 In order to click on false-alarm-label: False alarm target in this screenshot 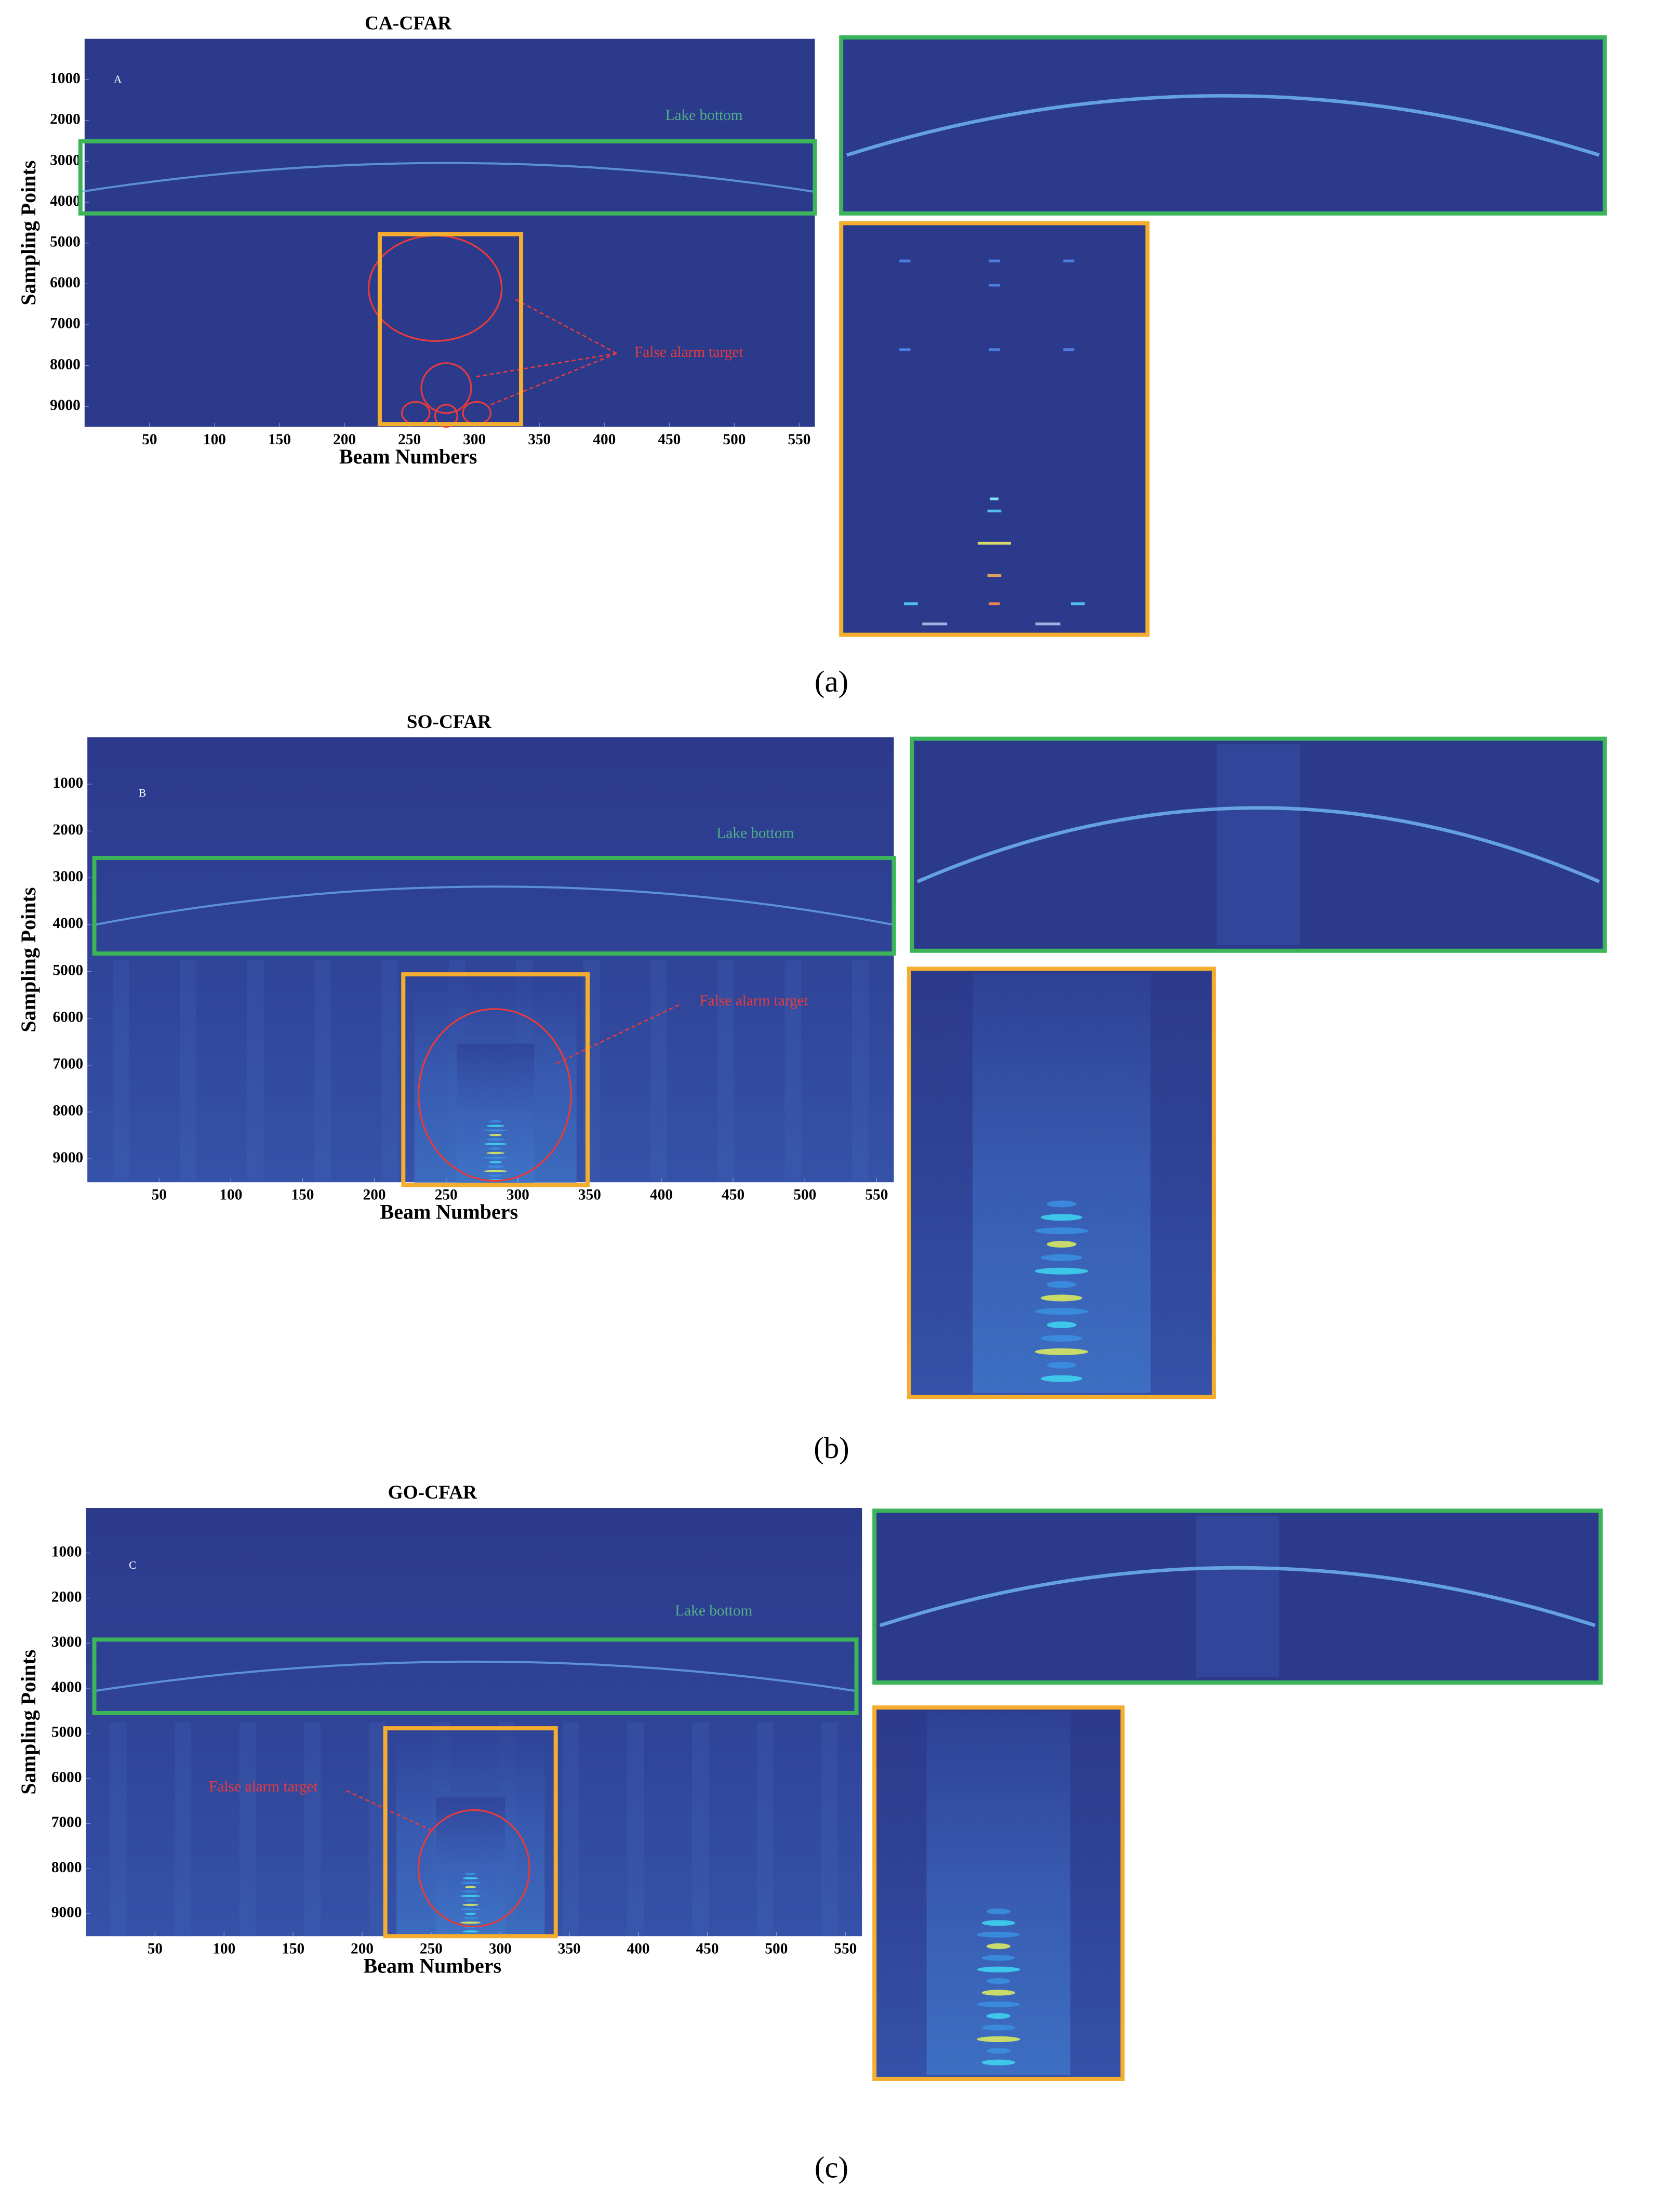, I will do `click(688, 352)`.